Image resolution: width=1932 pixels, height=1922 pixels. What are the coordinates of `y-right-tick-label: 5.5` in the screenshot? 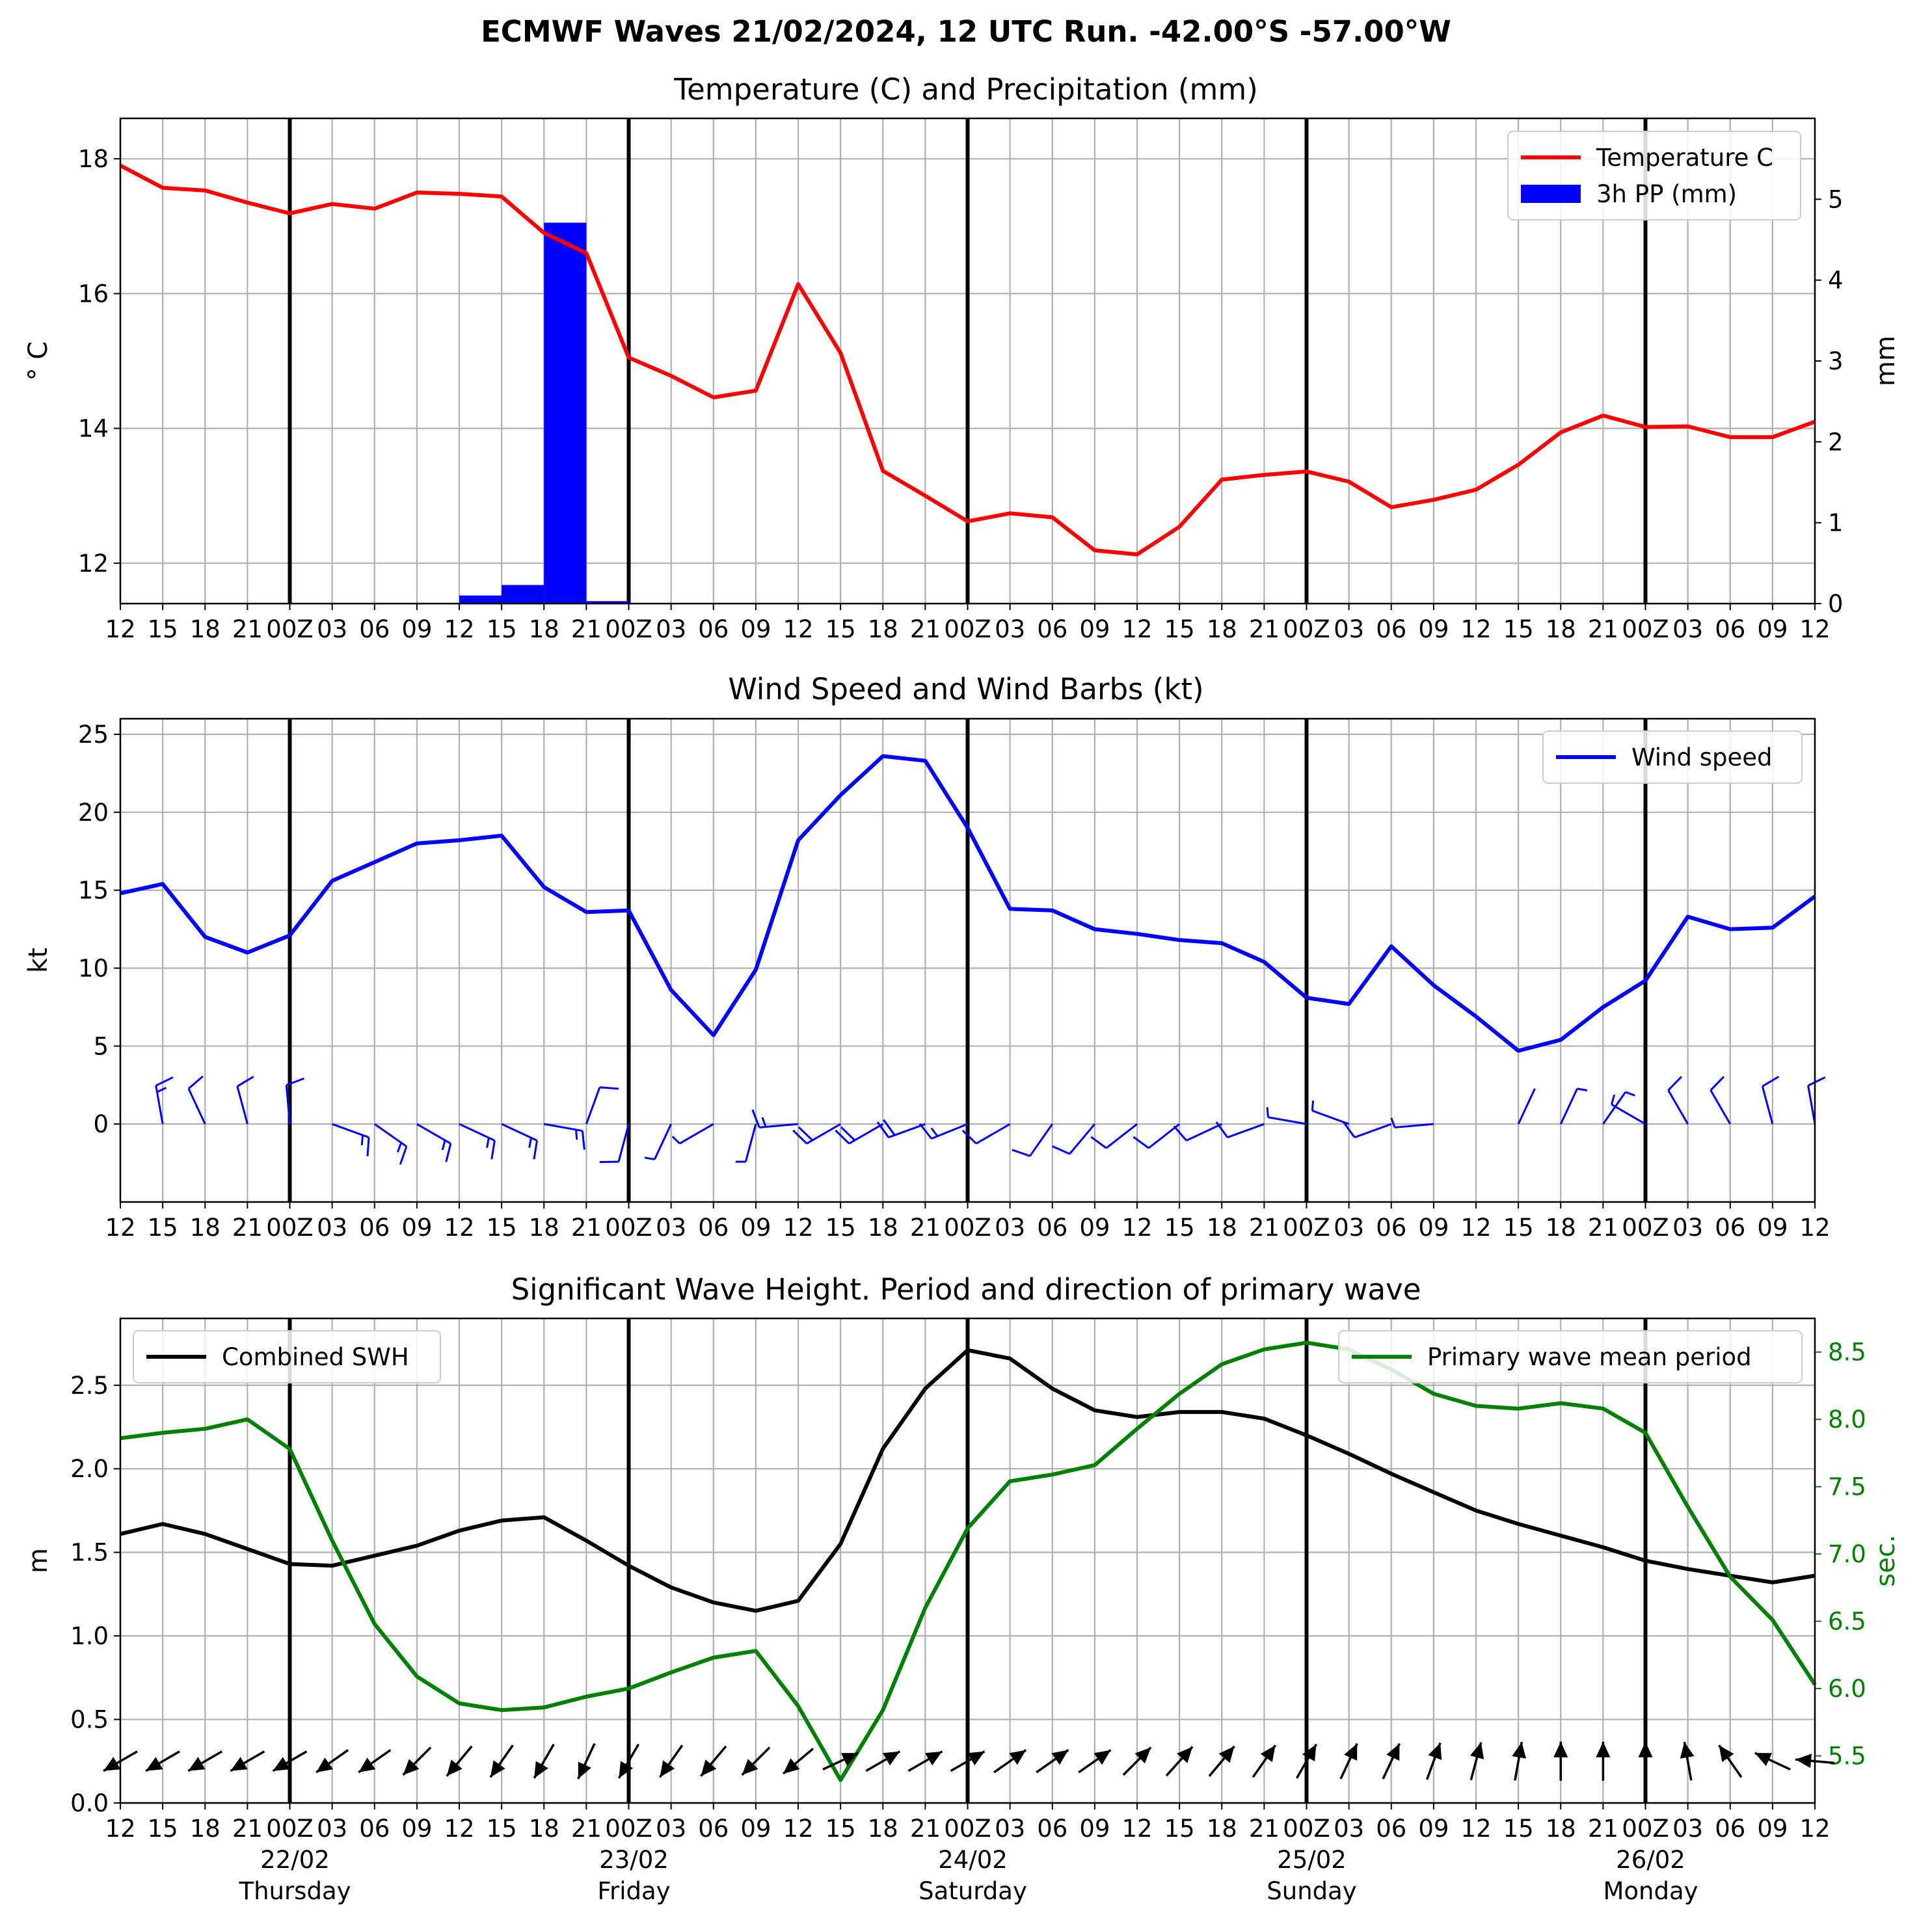 It's located at (1847, 1756).